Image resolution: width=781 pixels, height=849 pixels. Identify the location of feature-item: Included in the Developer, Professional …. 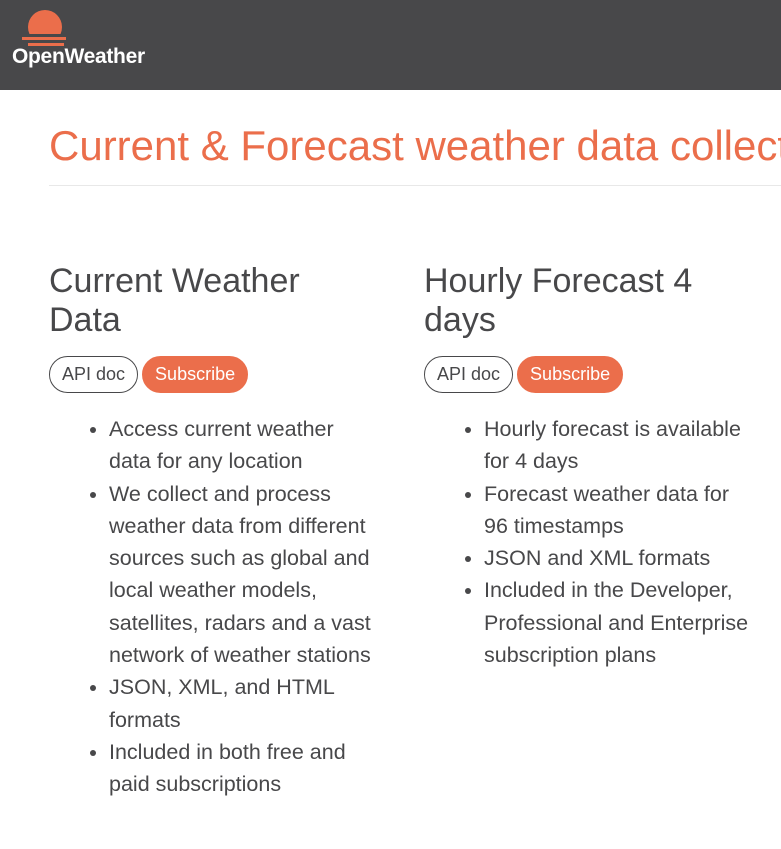
(620, 622).